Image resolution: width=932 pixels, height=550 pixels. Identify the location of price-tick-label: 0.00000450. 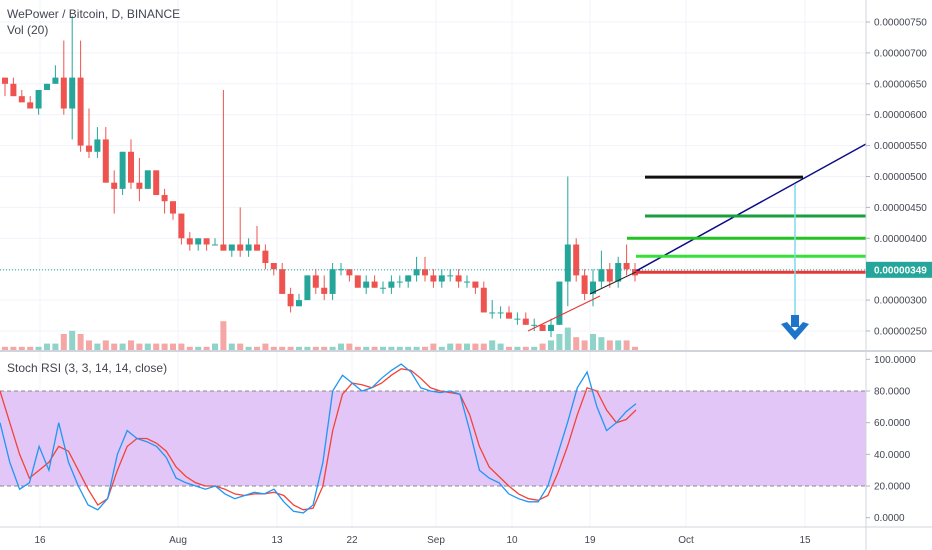
(900, 208).